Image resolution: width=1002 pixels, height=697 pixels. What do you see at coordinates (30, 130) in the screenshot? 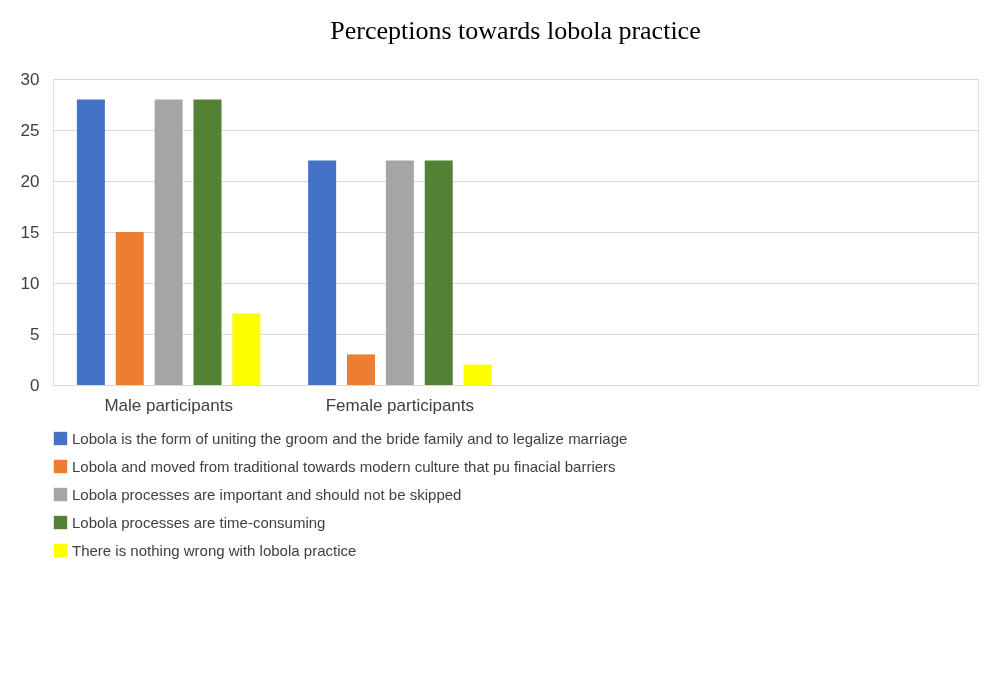
I see `y-tick-label: 25` at bounding box center [30, 130].